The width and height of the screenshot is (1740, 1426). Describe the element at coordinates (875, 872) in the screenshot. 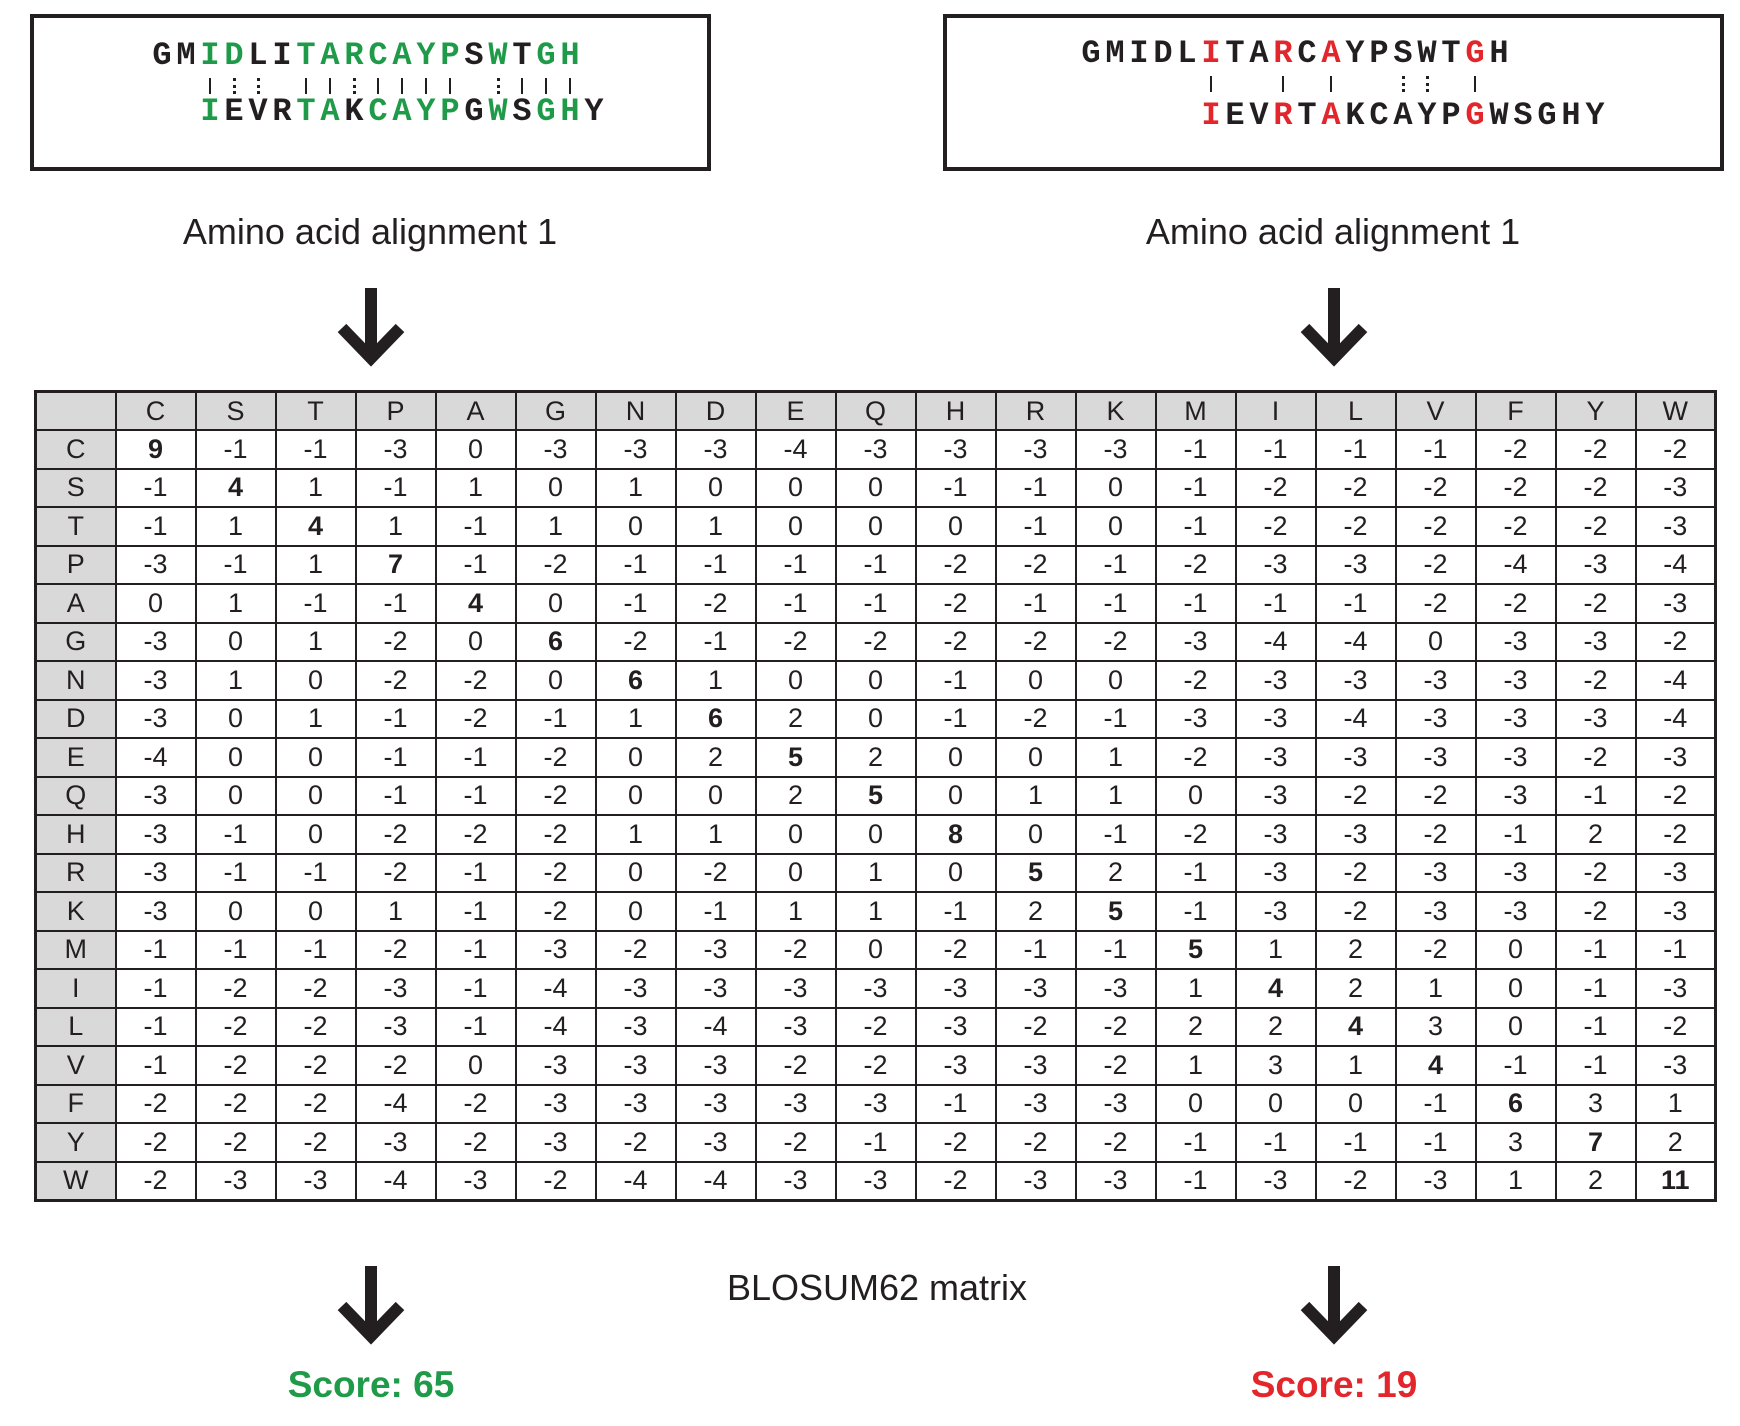

I see `matrix-row: R -3 -1 -1 -2 -1 -2 0 -2 0 1 0 5 2 -1 -3 -2 -3 -3 -2 -3` at that location.